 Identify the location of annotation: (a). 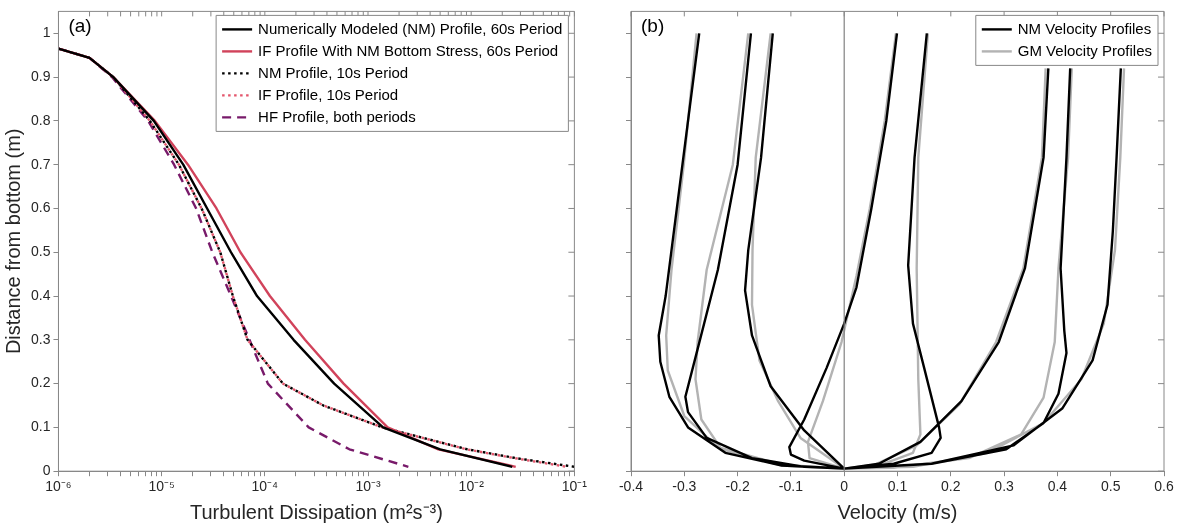
(80, 26).